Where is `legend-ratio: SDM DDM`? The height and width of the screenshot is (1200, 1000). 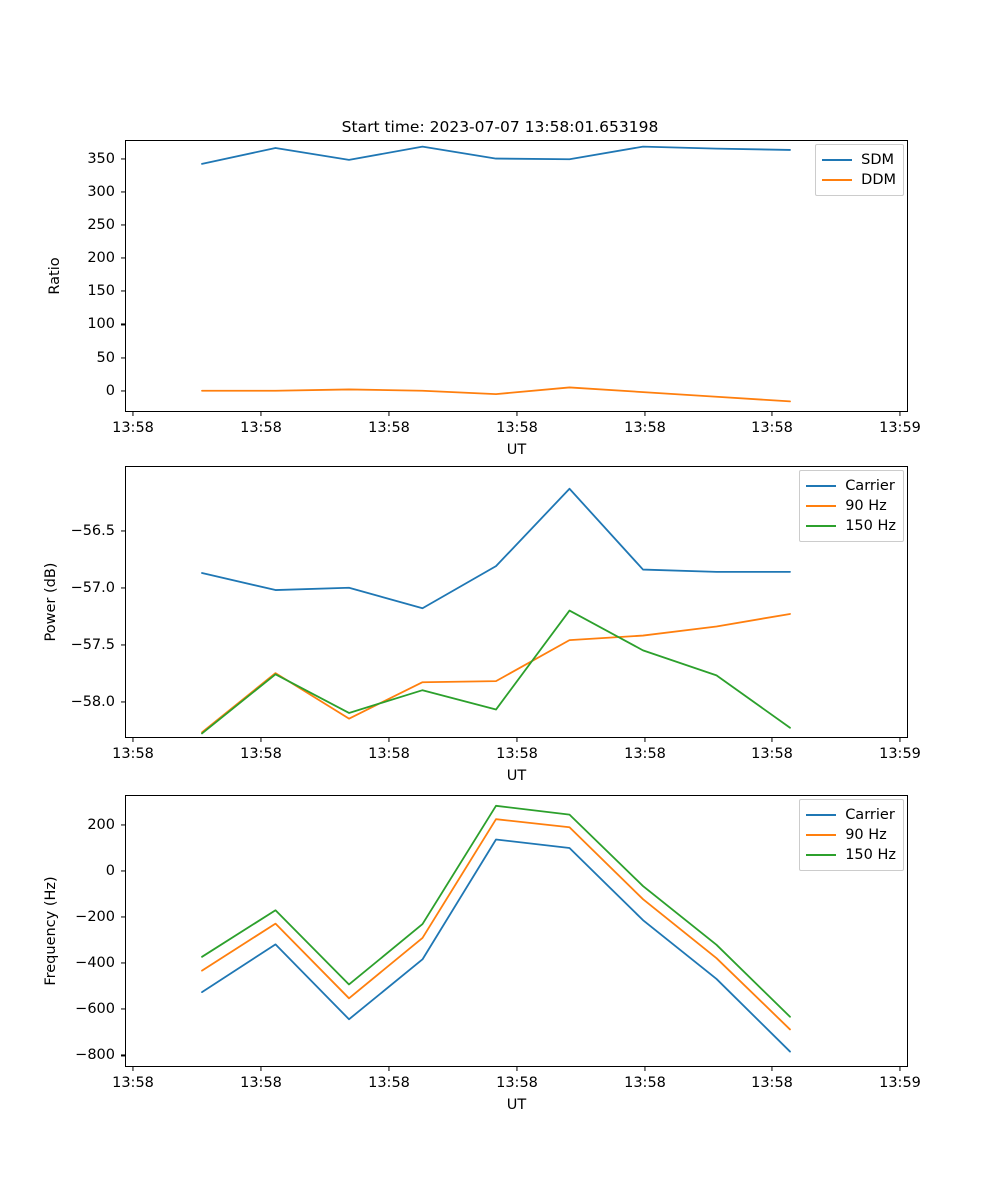
legend-ratio: SDM DDM is located at coordinates (859, 170).